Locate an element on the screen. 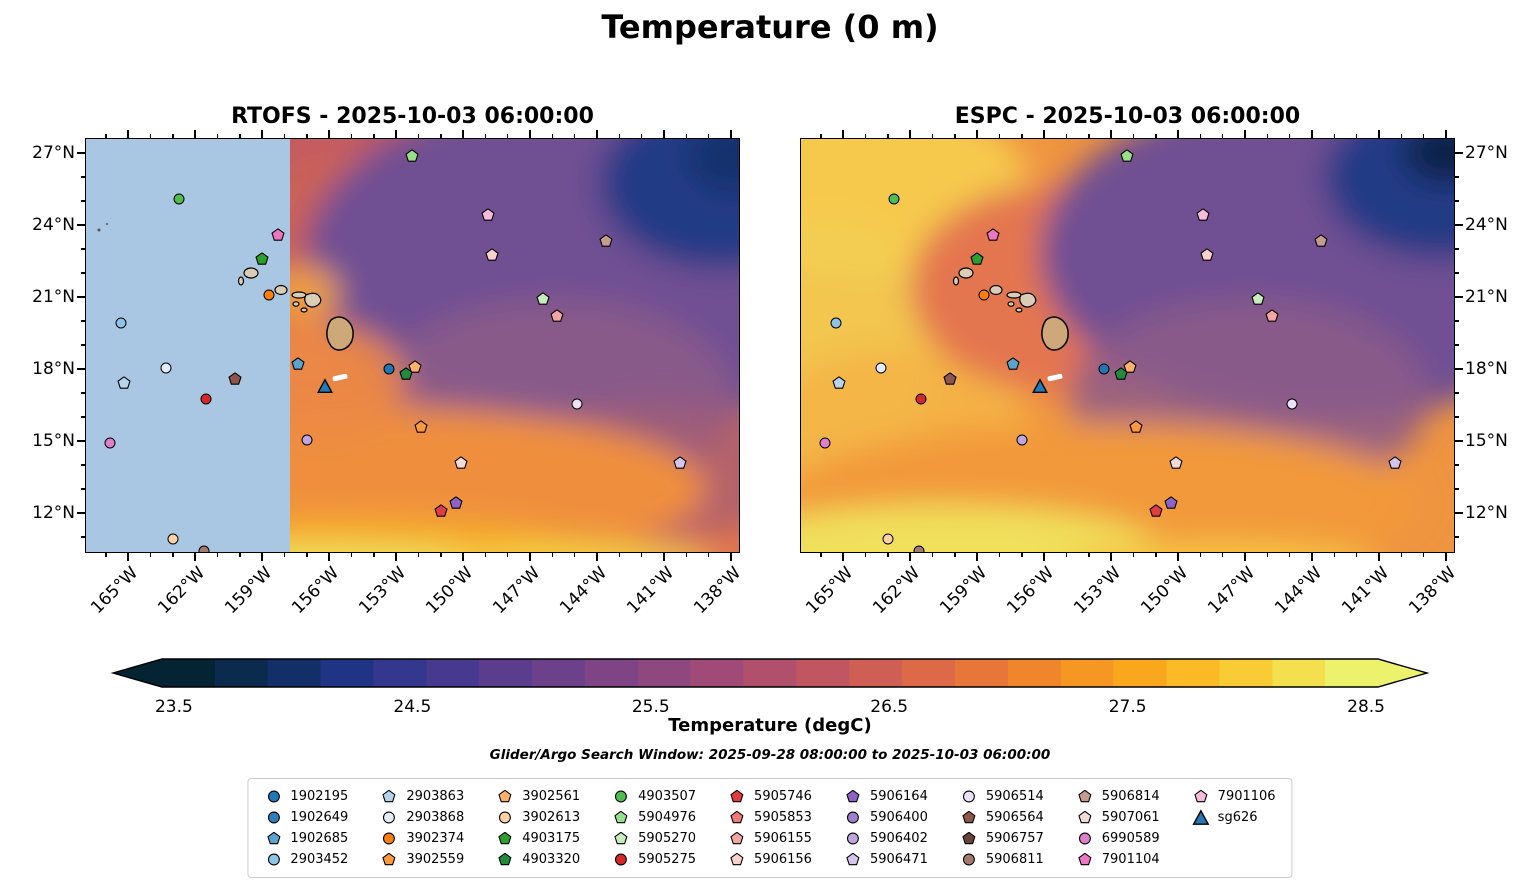 The height and width of the screenshot is (889, 1540). legend-item-2903863: 2903863 is located at coordinates (422, 796).